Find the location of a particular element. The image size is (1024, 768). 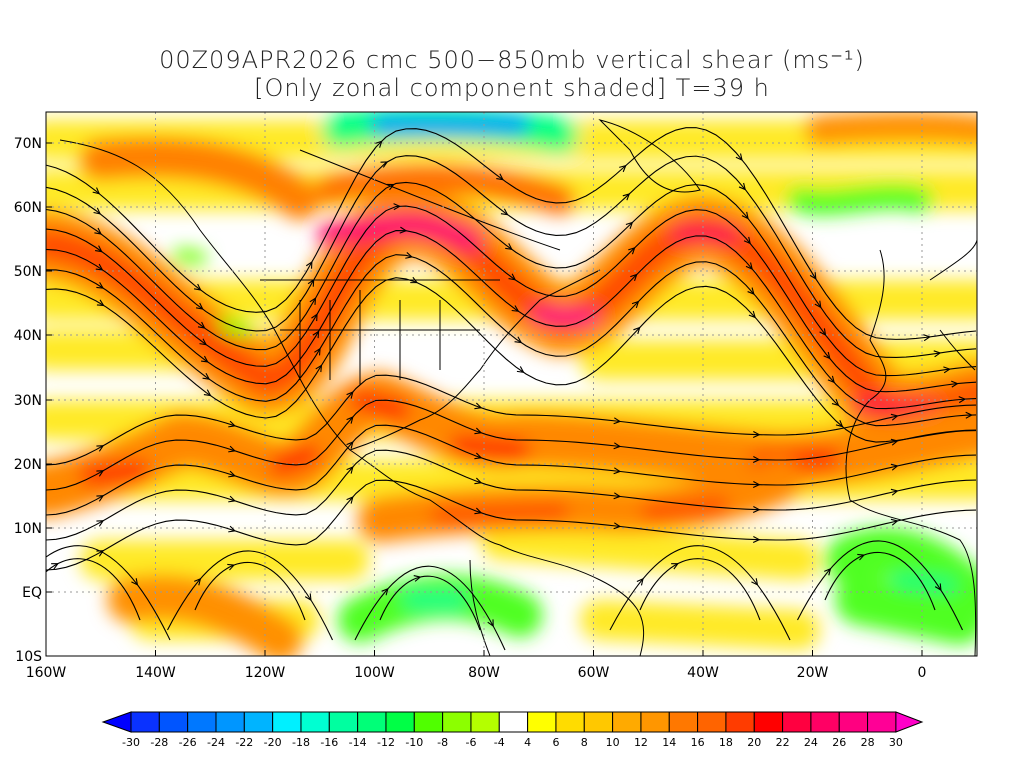

colorbar-label: 14 is located at coordinates (669, 742).